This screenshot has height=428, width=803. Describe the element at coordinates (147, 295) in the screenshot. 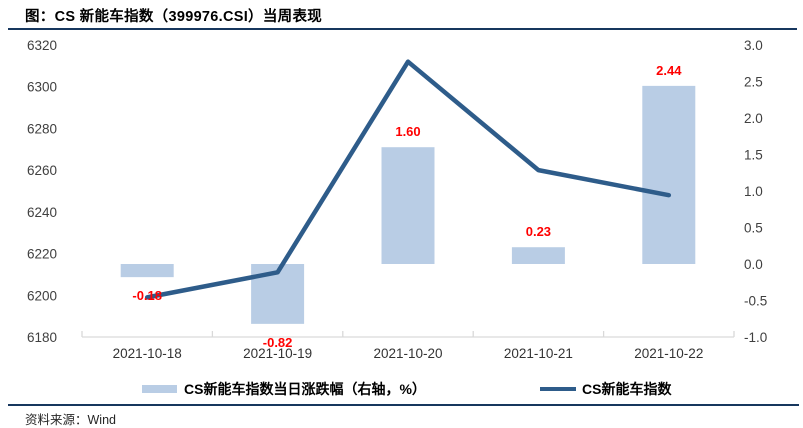

I see `bar-data-label: -0.18` at that location.